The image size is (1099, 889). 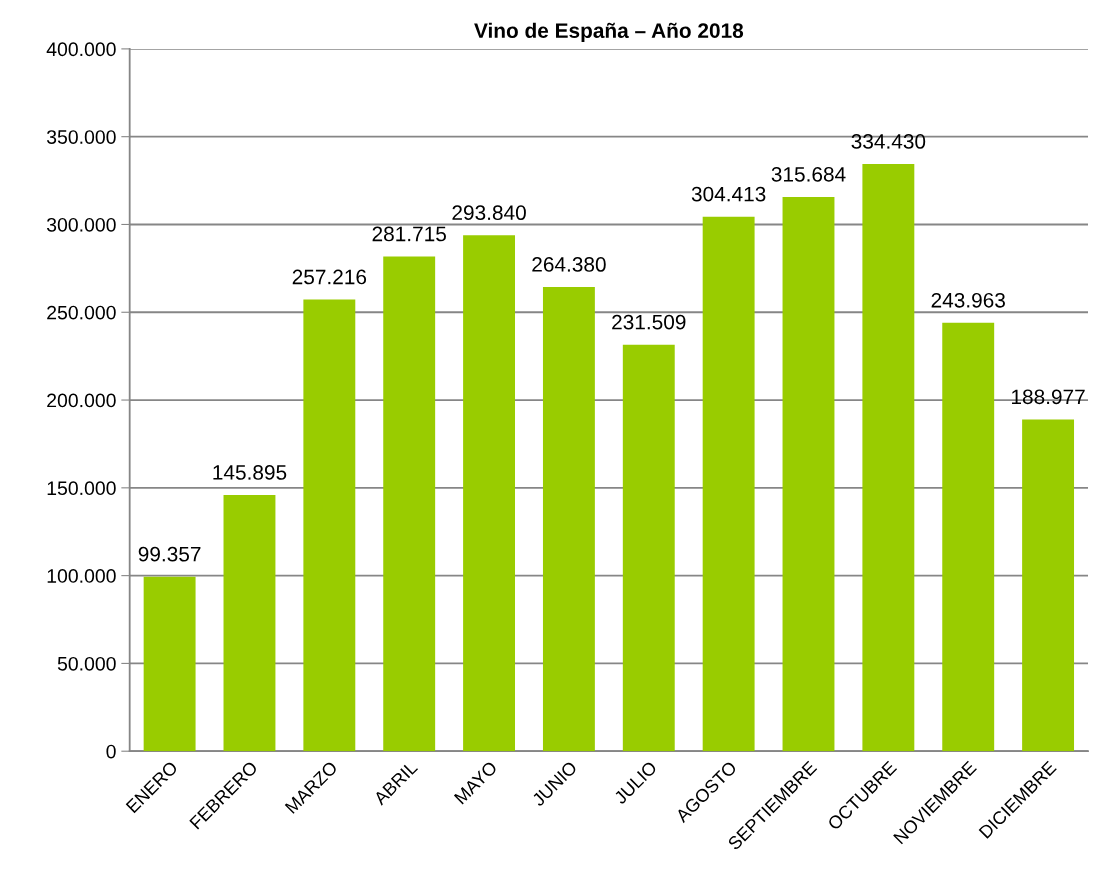 What do you see at coordinates (329, 277) in the screenshot?
I see `data-label: 257.216` at bounding box center [329, 277].